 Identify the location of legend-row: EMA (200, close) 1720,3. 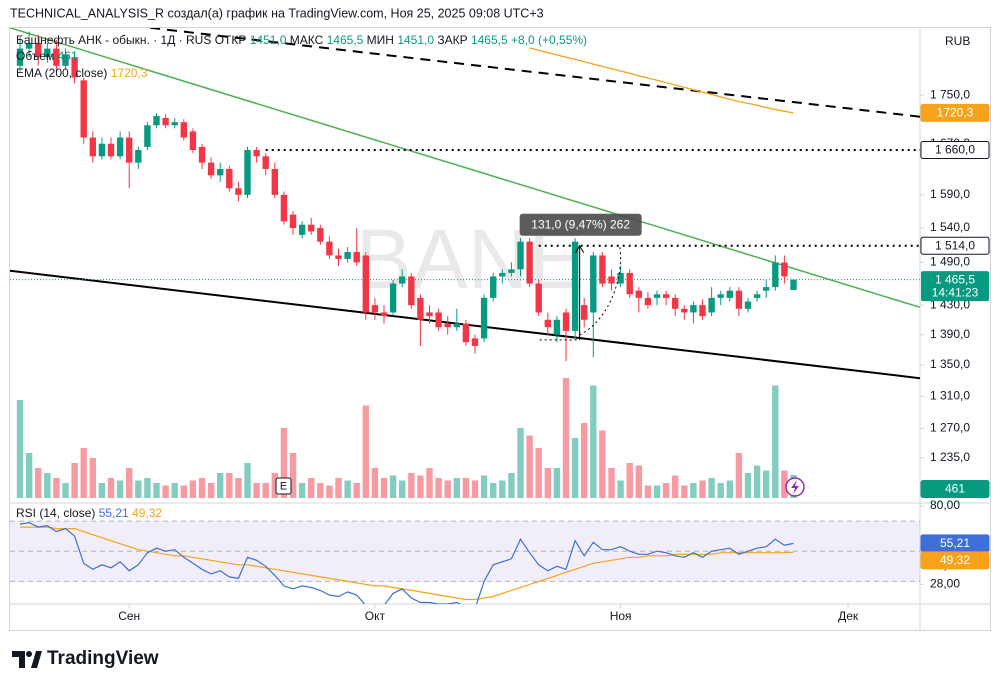
(82, 73).